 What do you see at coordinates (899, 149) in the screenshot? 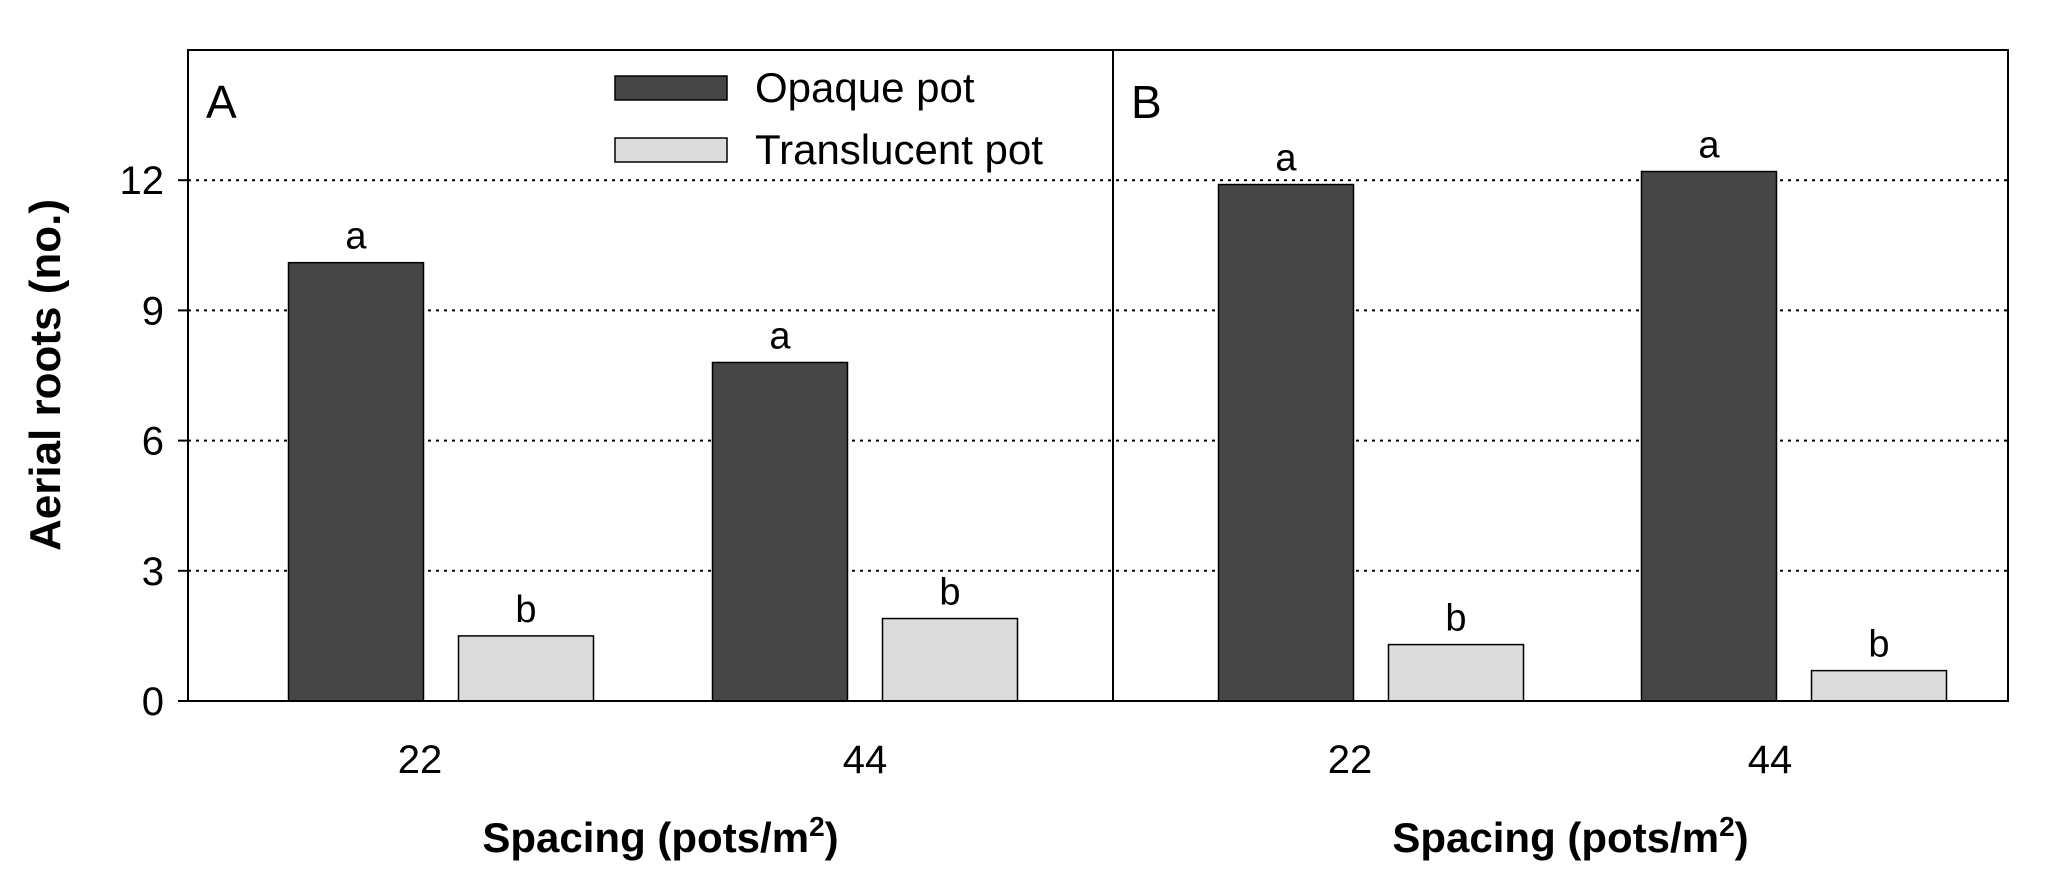
I see `legend-label: Translucent pot` at bounding box center [899, 149].